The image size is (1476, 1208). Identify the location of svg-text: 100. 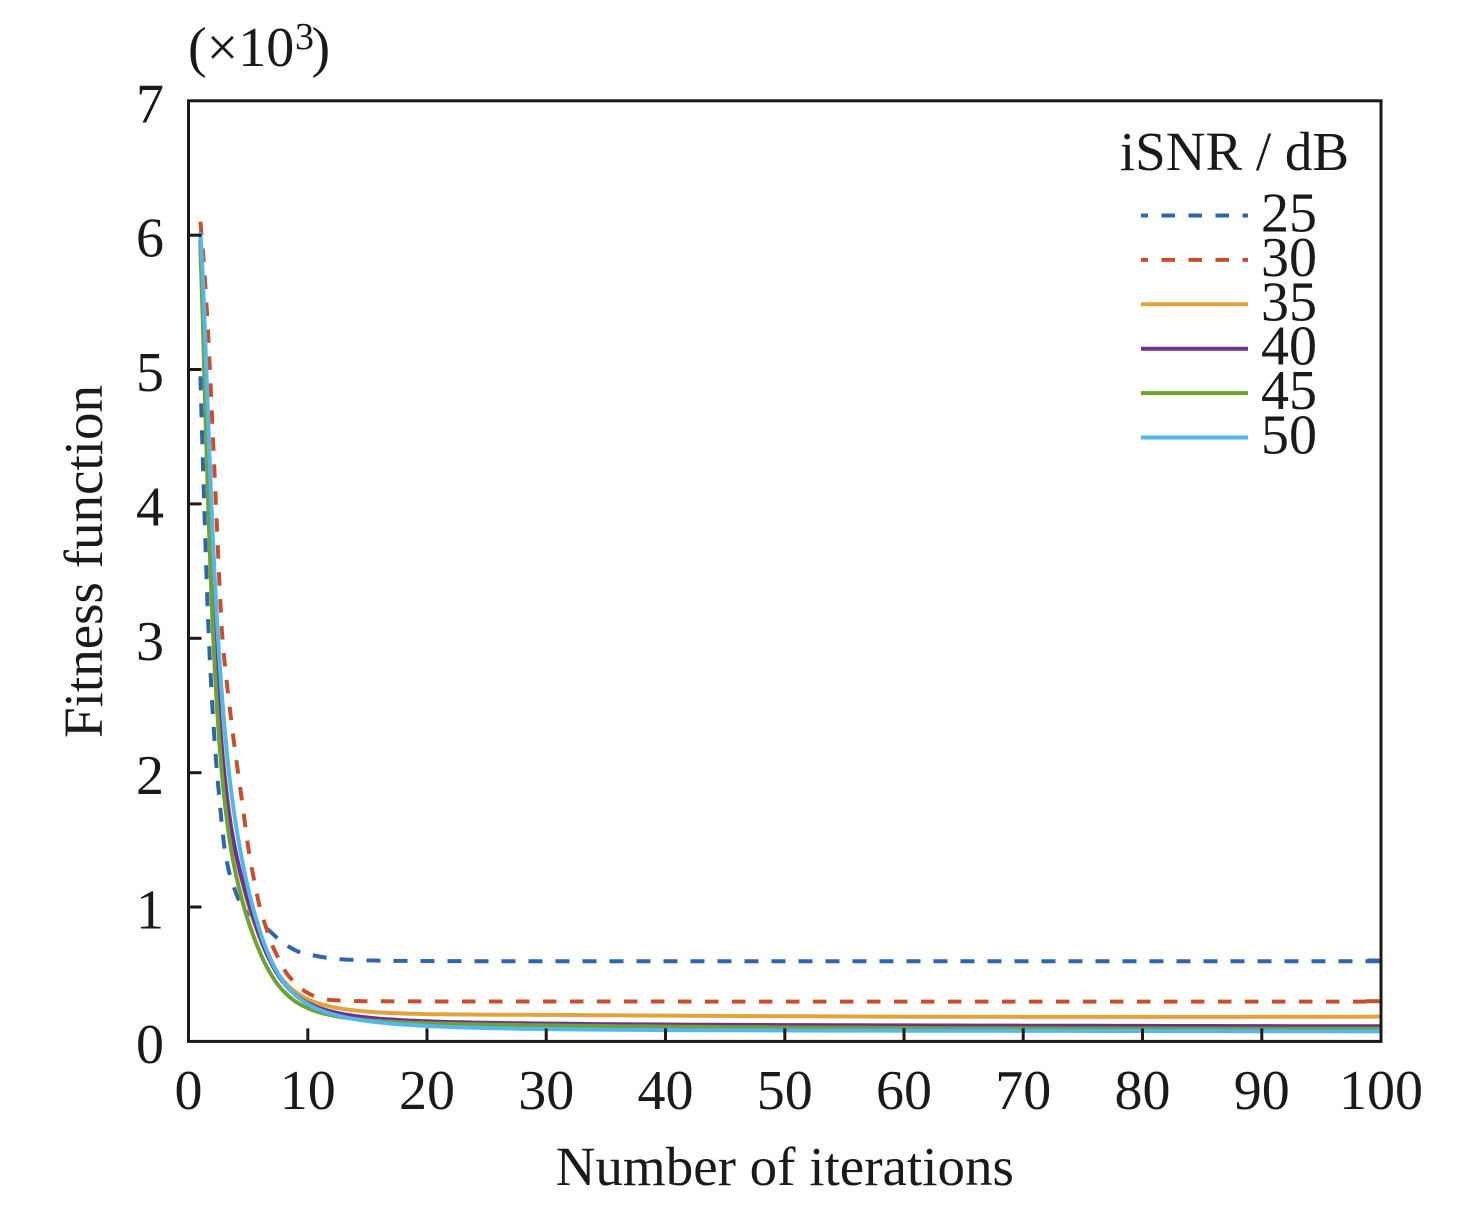
(1381, 1091).